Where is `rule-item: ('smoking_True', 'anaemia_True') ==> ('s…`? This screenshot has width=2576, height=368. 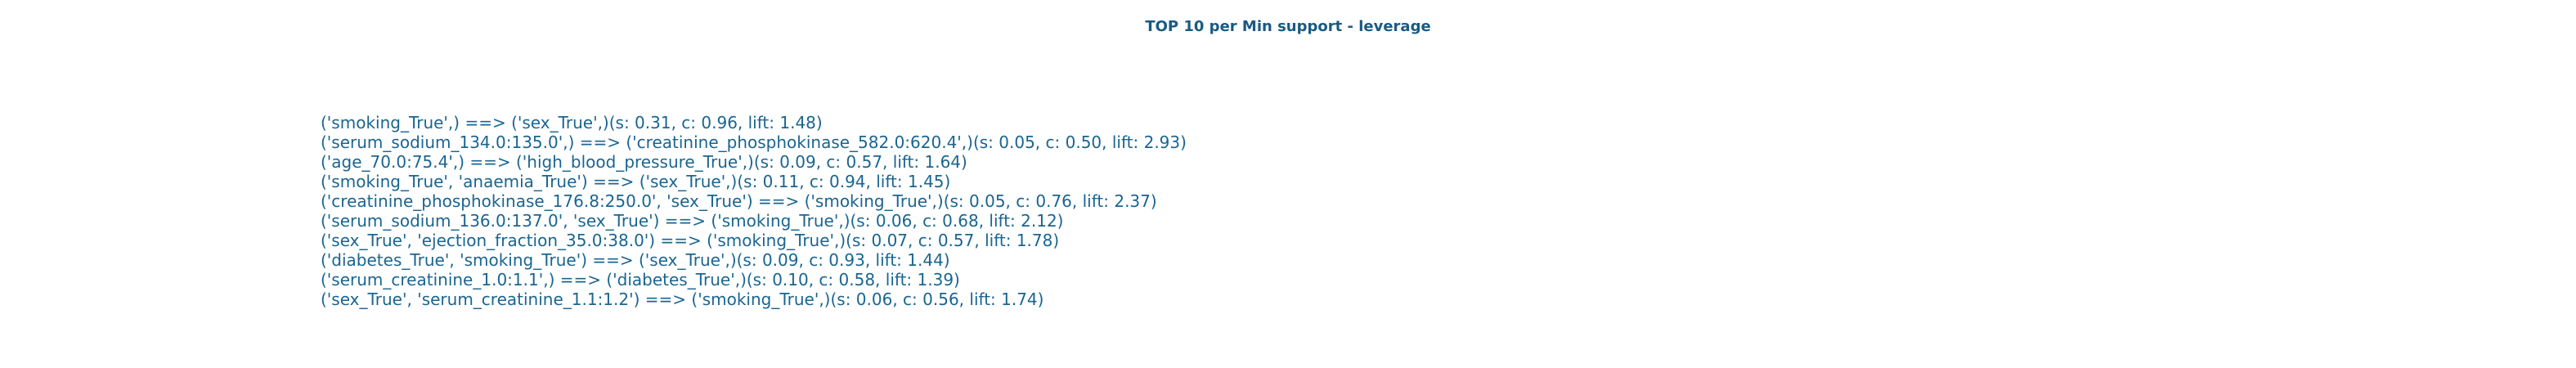
rule-item: ('smoking_True', 'anaemia_True') ==> ('s… is located at coordinates (636, 181).